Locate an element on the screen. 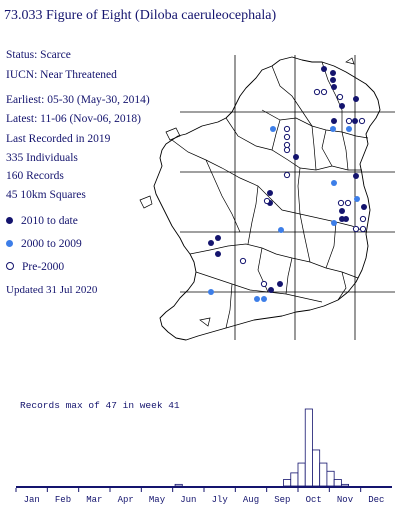 This screenshot has width=406, height=511. legend-mid-marker is located at coordinates (9, 243).